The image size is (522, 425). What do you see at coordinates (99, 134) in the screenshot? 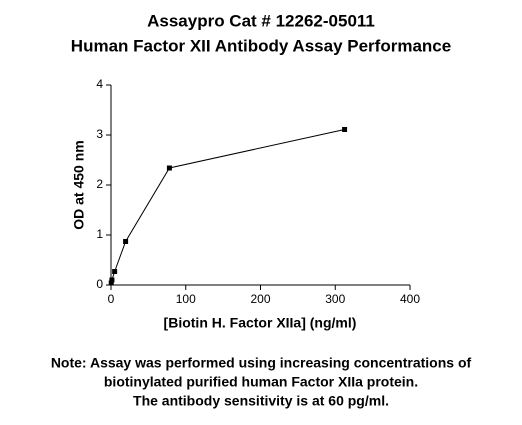
I see `y-tick-label: 3` at bounding box center [99, 134].